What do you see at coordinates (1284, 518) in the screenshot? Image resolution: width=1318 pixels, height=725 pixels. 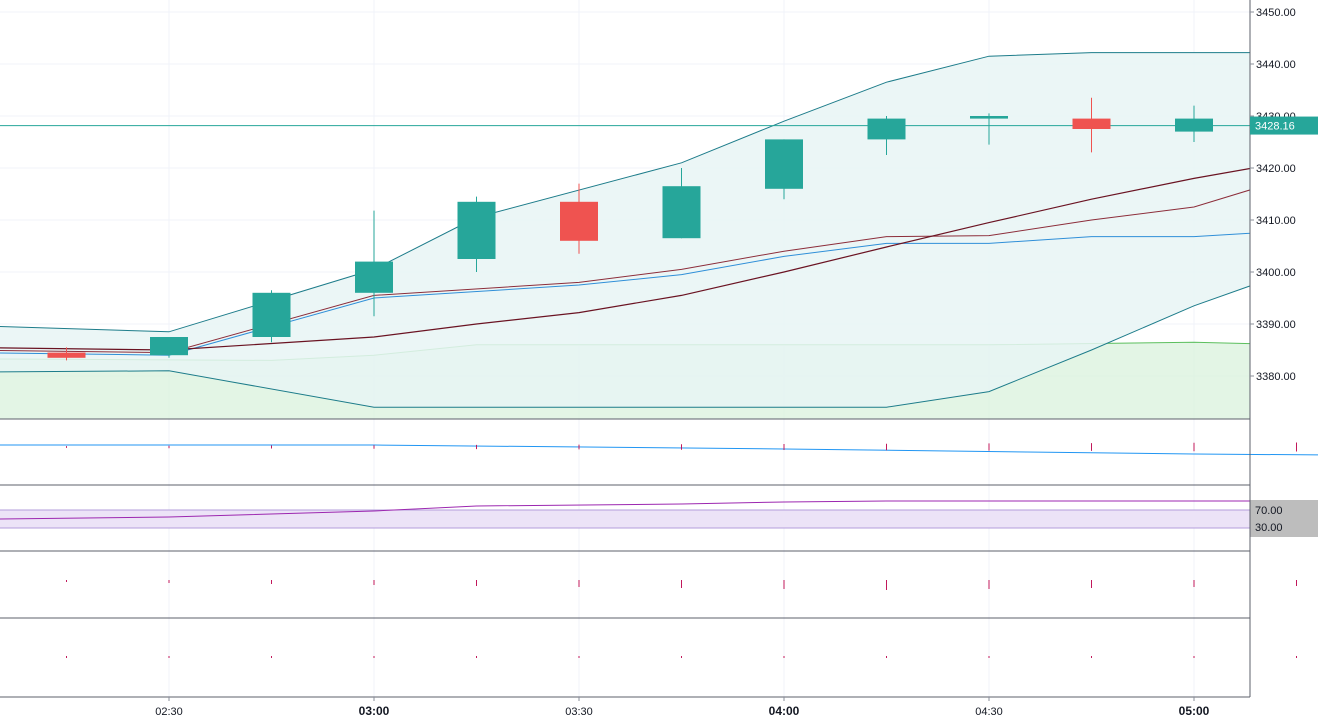 I see `rsi-level-badge` at bounding box center [1284, 518].